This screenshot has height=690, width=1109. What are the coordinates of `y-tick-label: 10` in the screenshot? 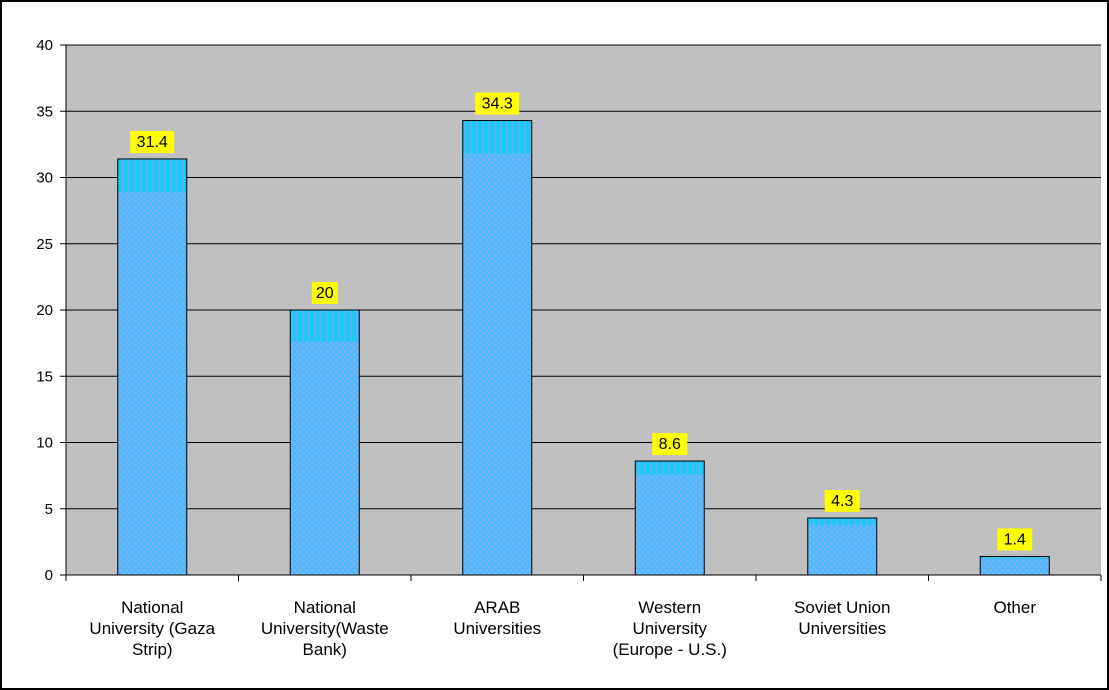 It's located at (44, 443).